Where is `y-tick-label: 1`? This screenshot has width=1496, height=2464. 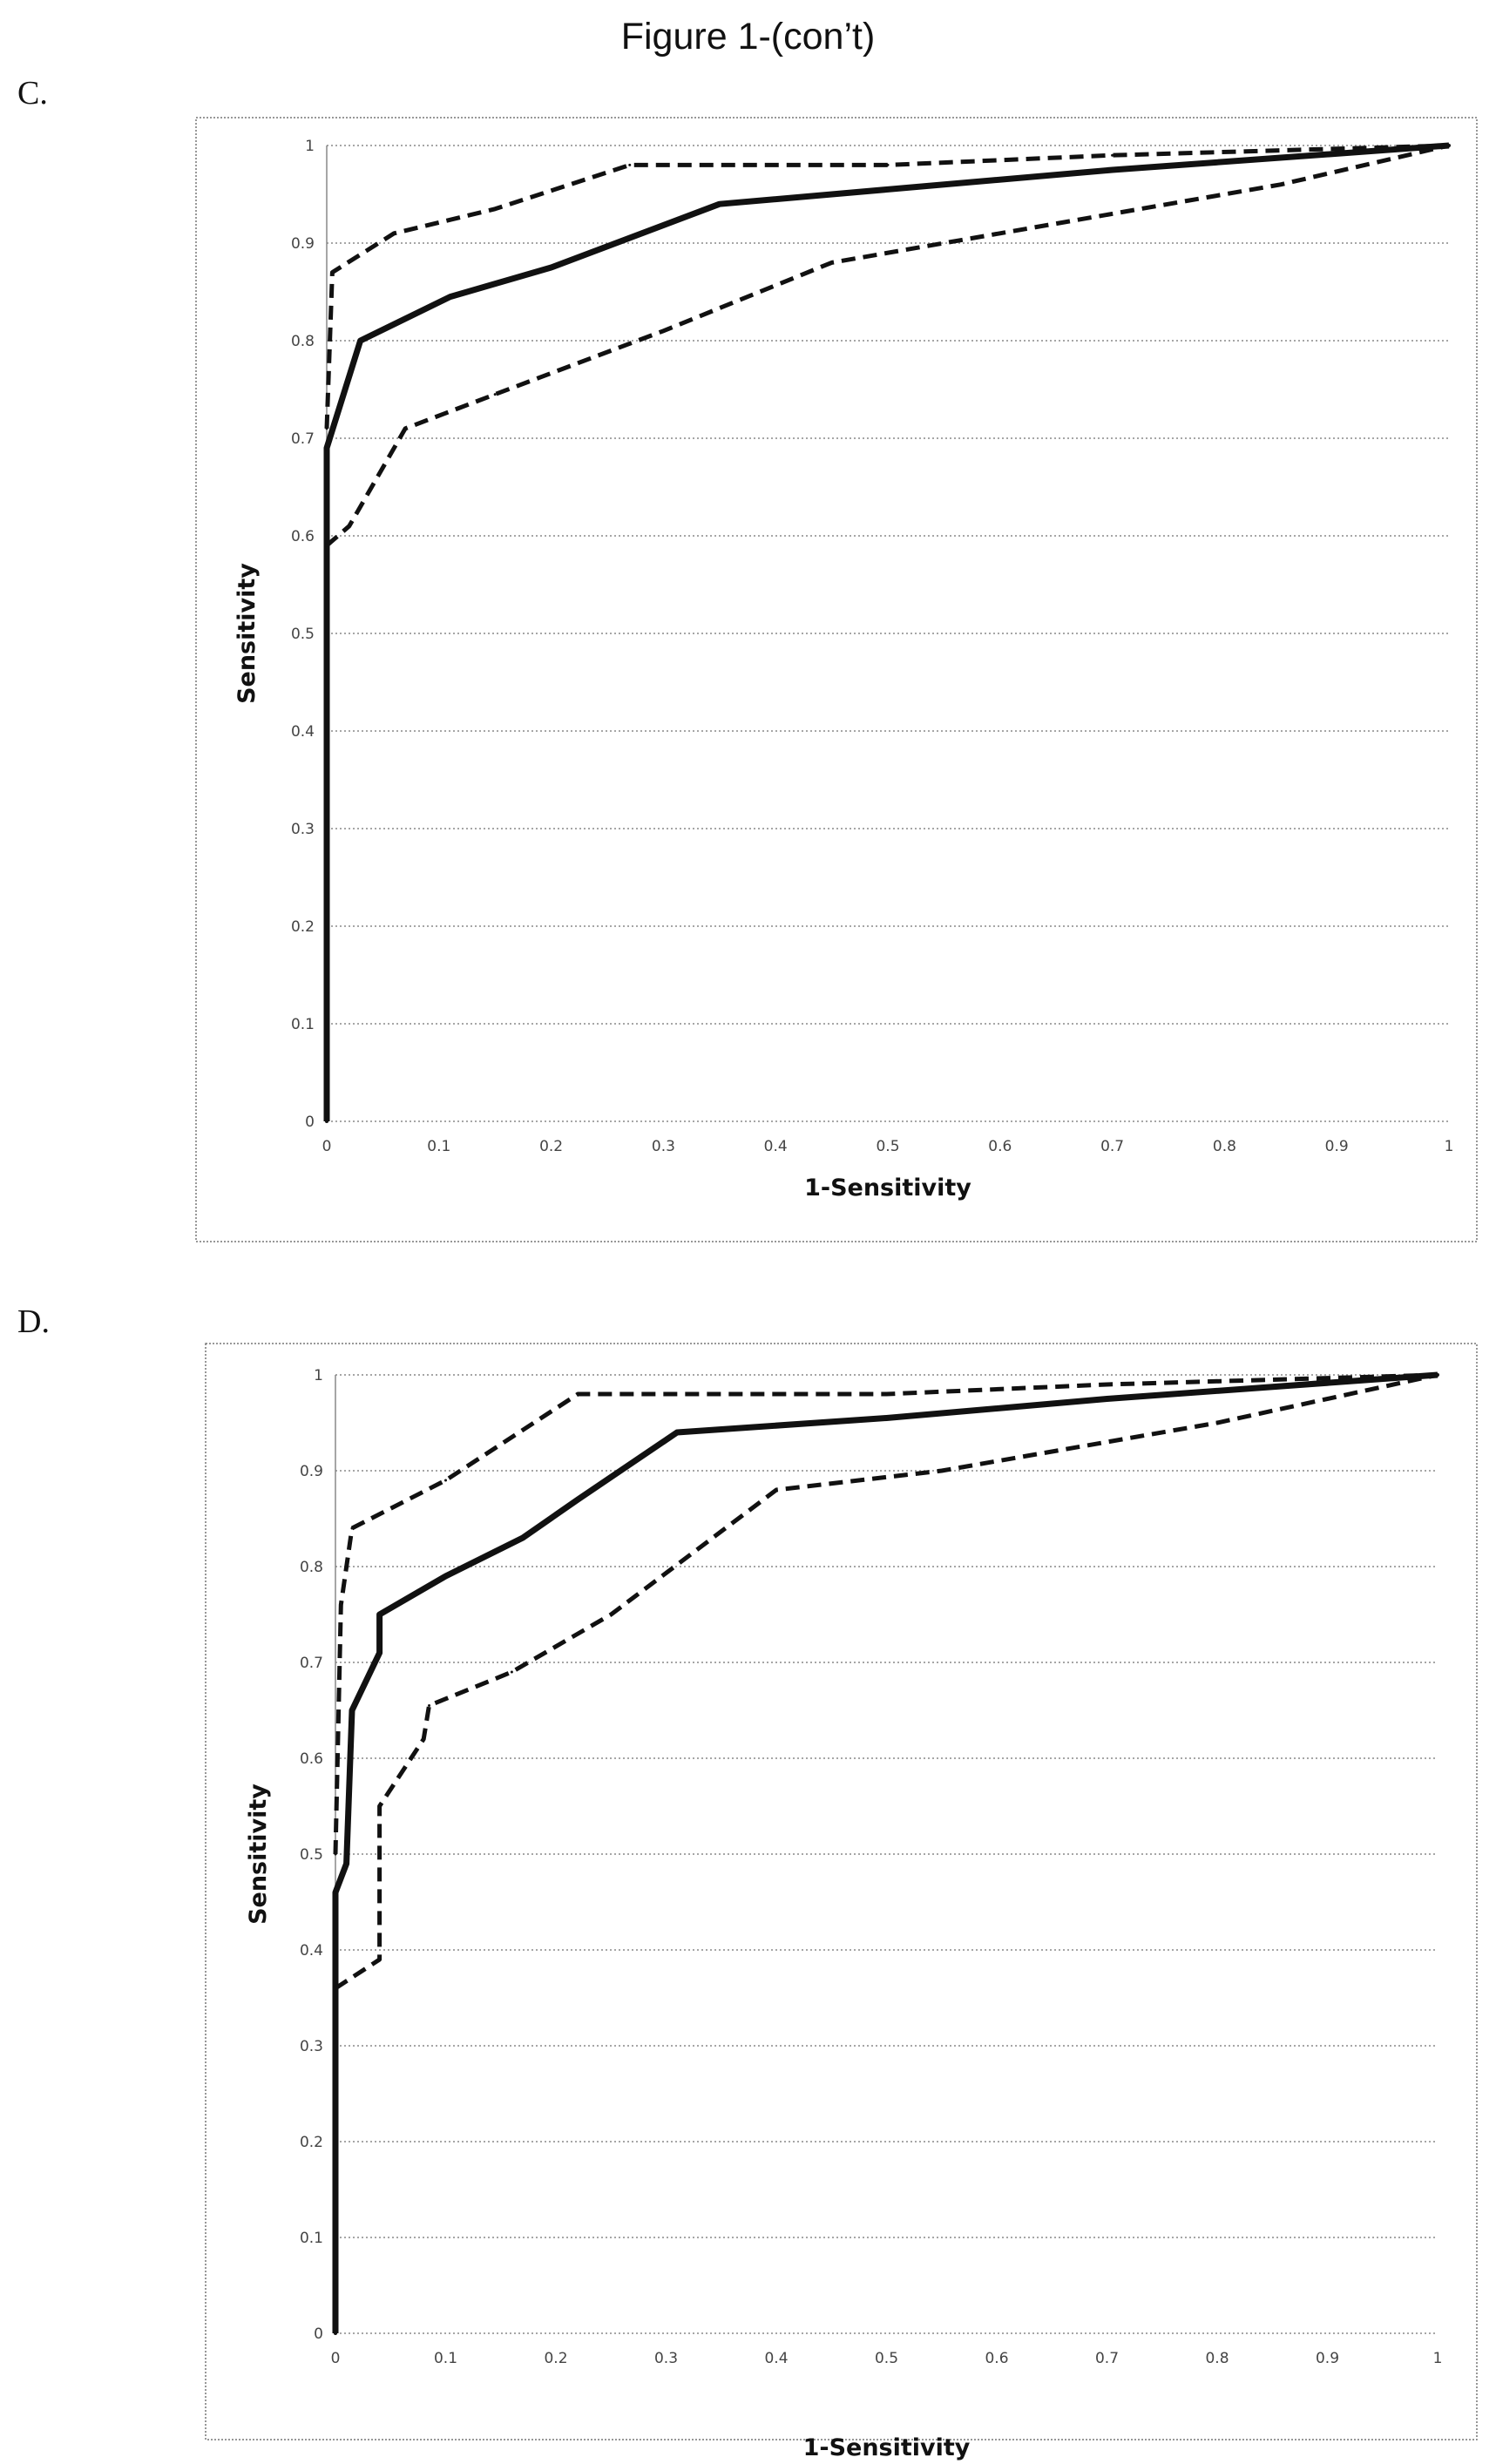
y-tick-label: 1 is located at coordinates (310, 146).